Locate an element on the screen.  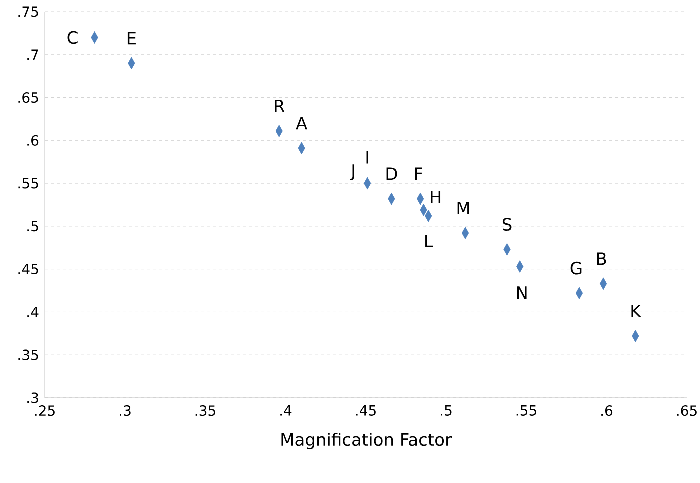
x-tick-label: .4 is located at coordinates (286, 411).